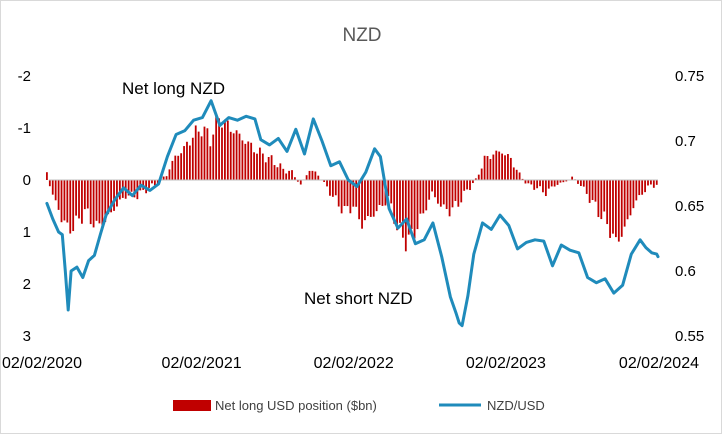  Describe the element at coordinates (42, 363) in the screenshot. I see `x-axis-tick-label: 02/02/2020` at that location.